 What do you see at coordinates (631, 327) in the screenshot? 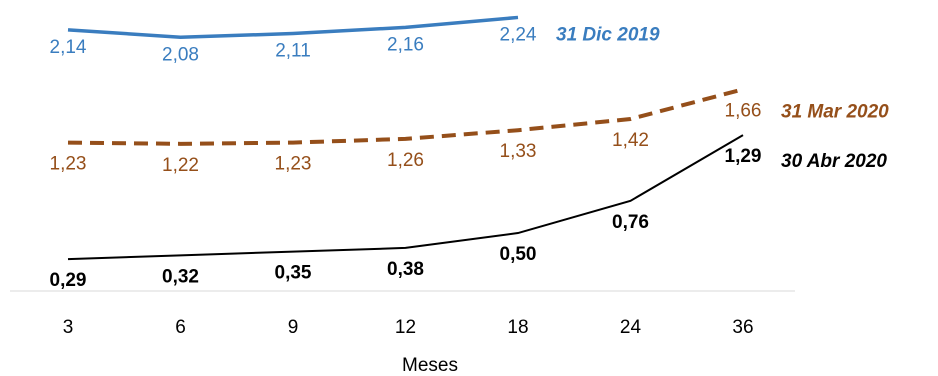
I see `x-tick-label: 24` at bounding box center [631, 327].